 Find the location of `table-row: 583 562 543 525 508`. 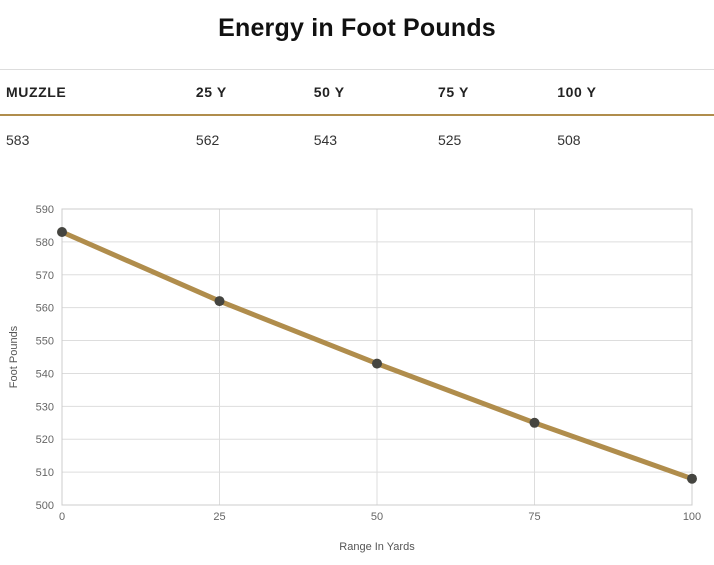

table-row: 583 562 543 525 508 is located at coordinates (357, 140).